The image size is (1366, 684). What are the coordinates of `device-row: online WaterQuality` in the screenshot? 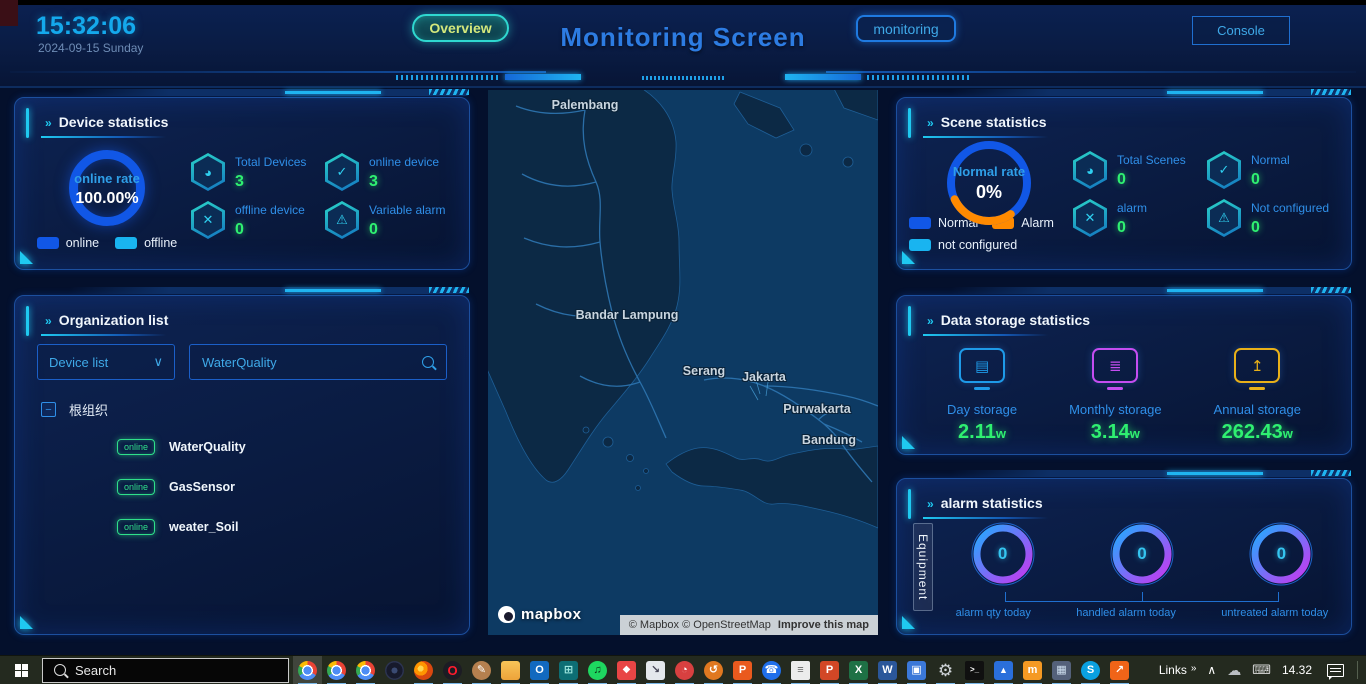 It's located at (280, 447).